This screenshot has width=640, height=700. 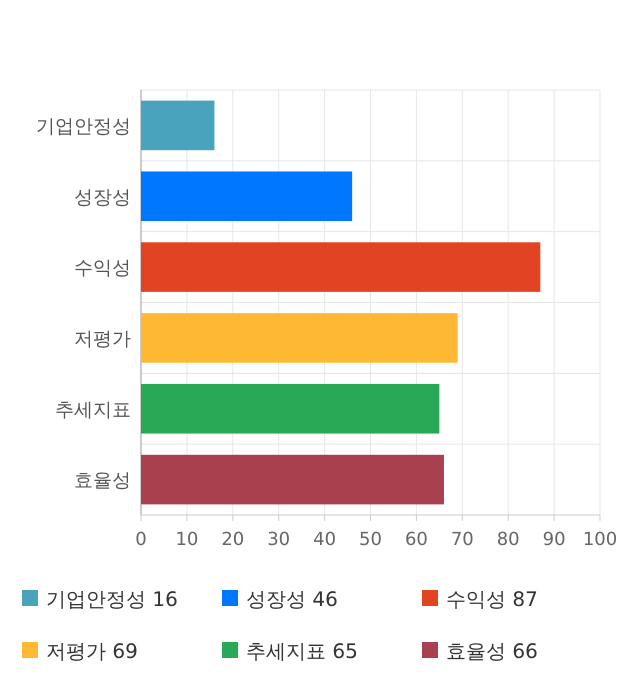 I want to click on legend-label: 성장성 46, so click(x=292, y=599).